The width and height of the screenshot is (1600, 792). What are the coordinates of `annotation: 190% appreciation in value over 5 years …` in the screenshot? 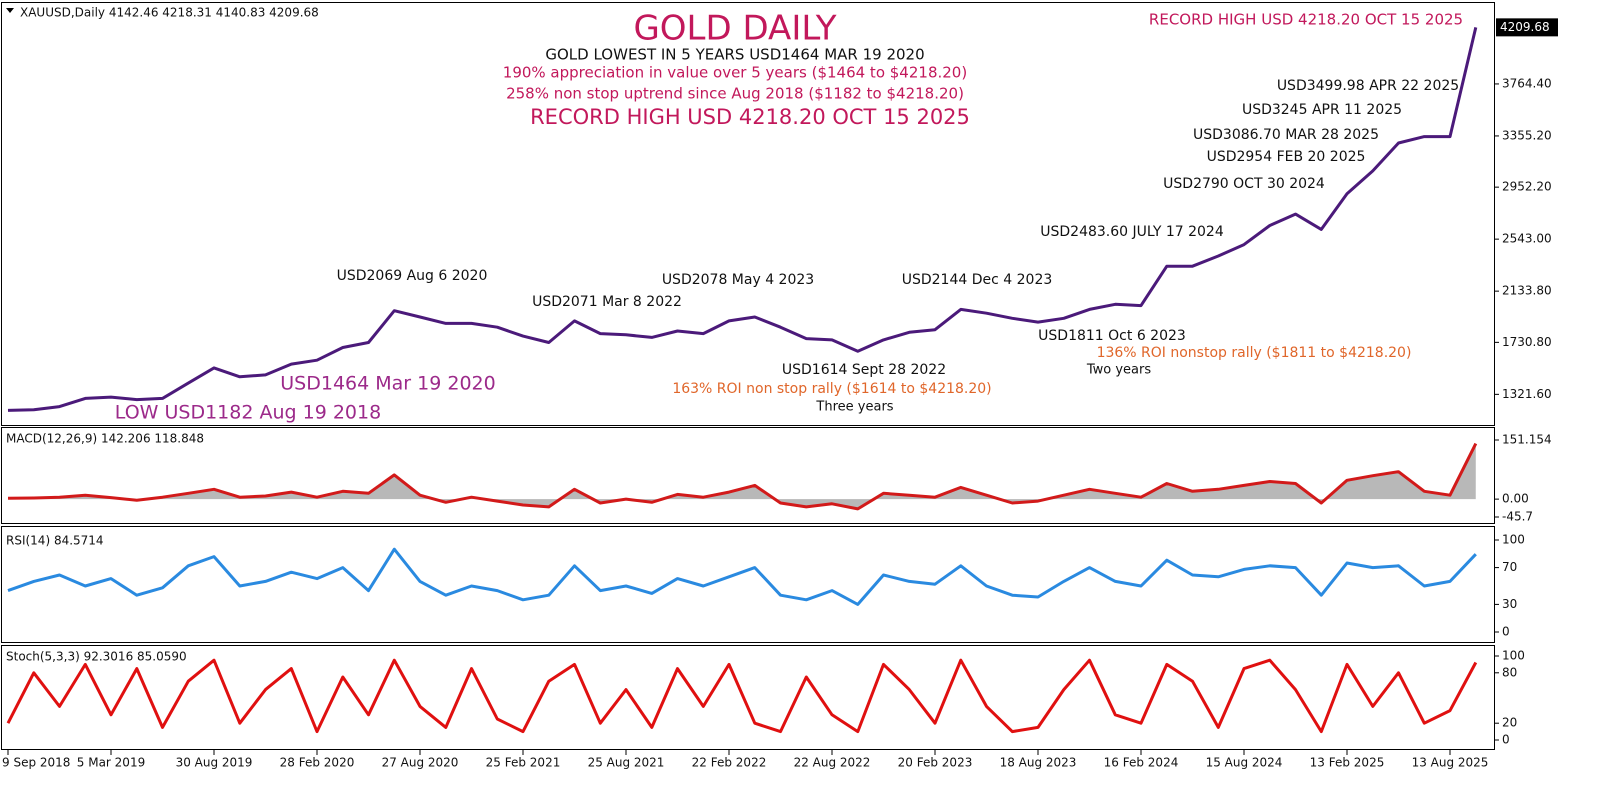 It's located at (735, 73).